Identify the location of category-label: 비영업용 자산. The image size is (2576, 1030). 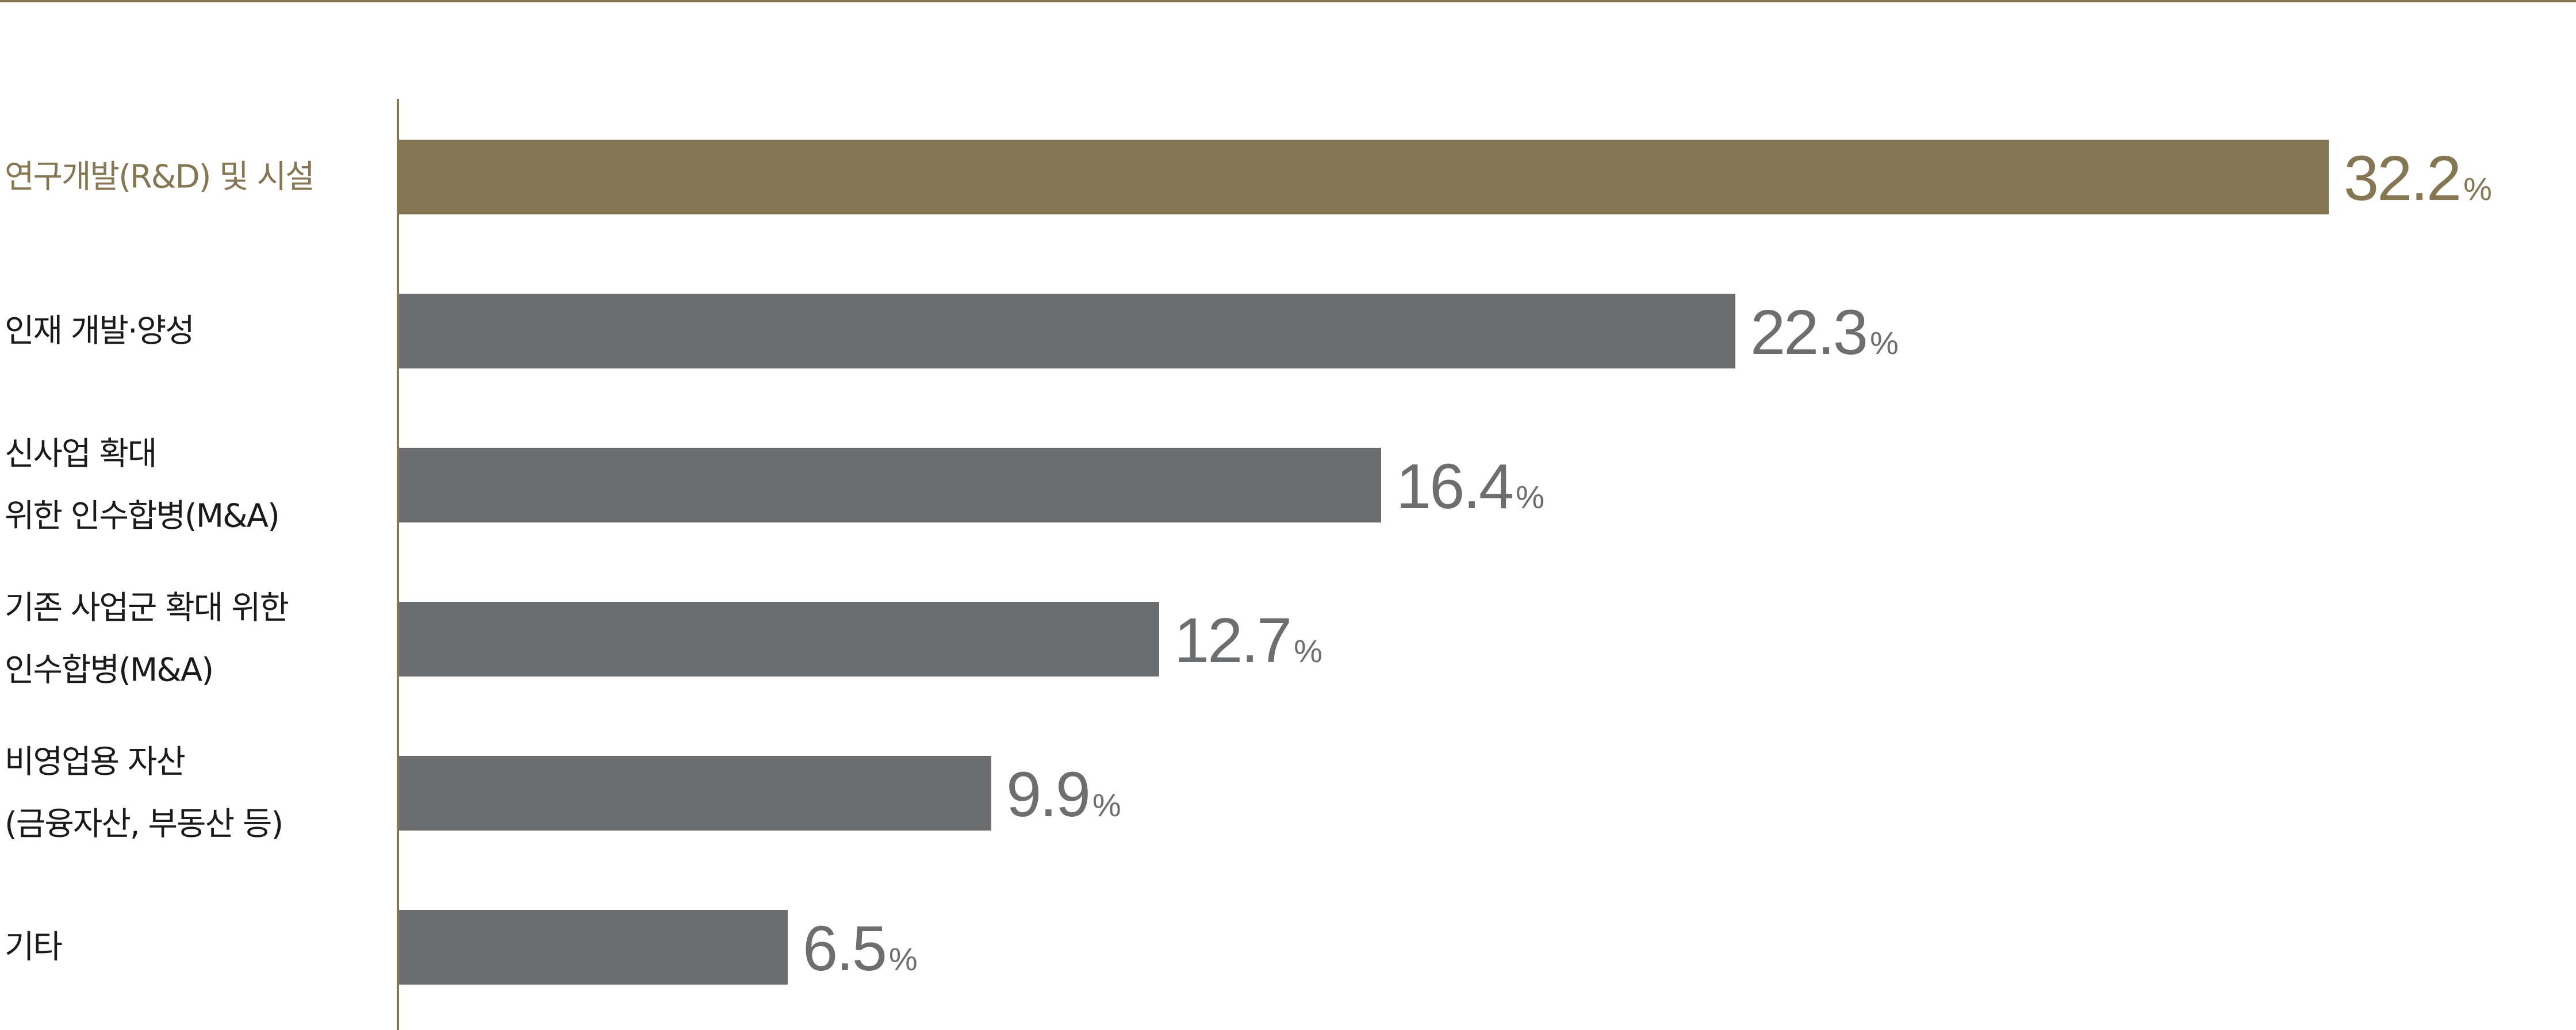
(95, 762).